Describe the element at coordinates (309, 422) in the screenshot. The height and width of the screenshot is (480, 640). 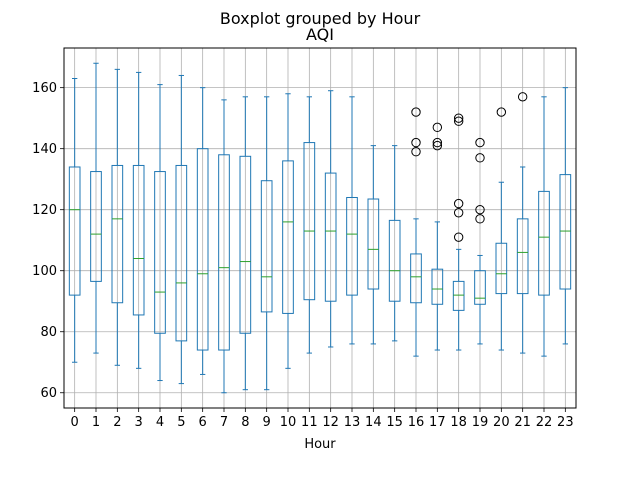
I see `x-tick-label: 11` at that location.